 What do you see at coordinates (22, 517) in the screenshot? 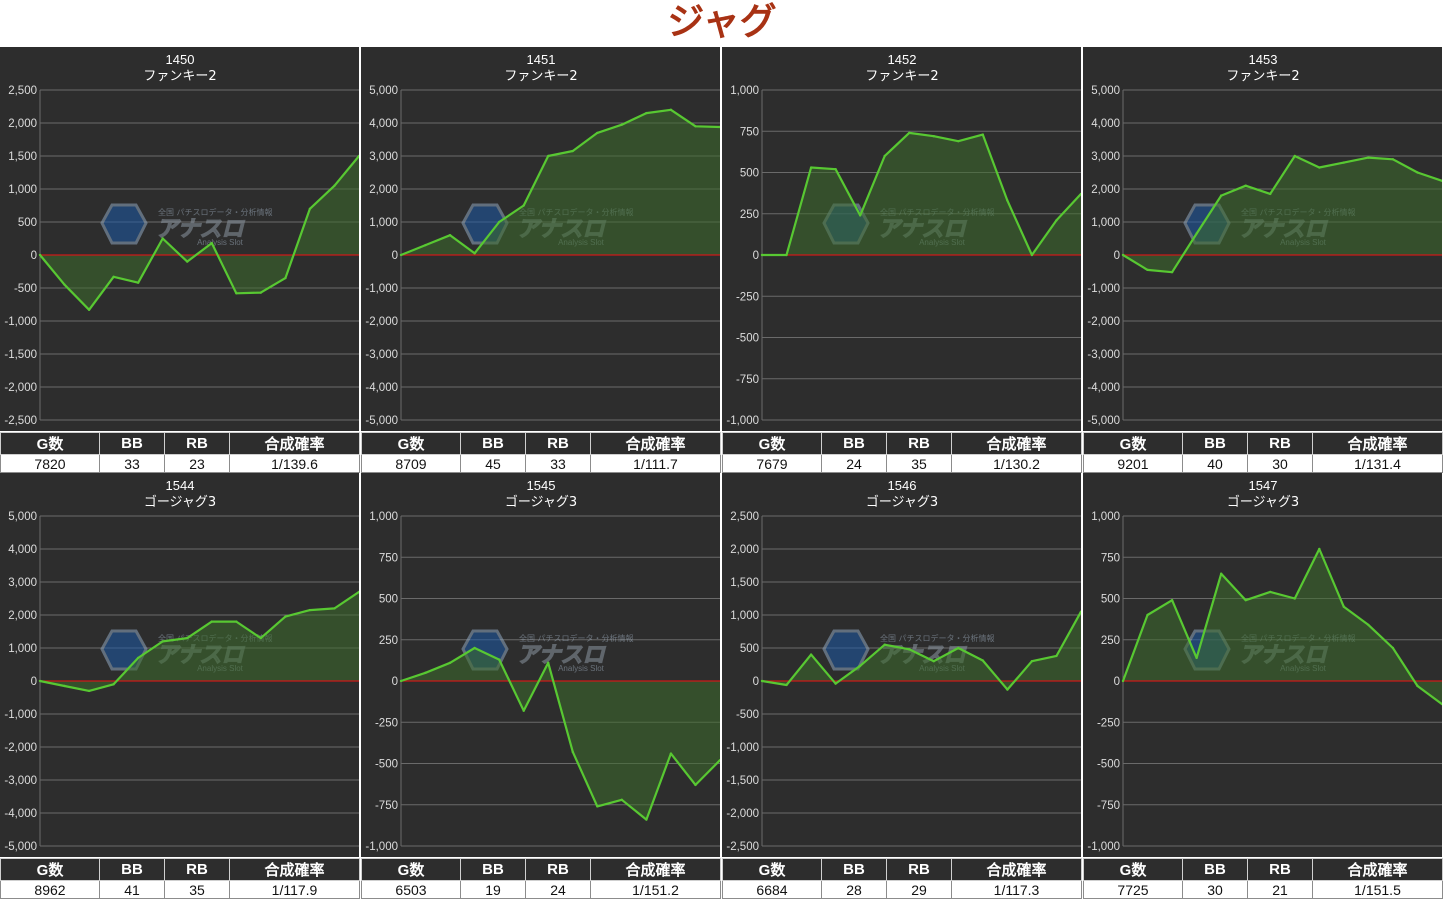
I see `y-tick-label: 5,000` at bounding box center [22, 517].